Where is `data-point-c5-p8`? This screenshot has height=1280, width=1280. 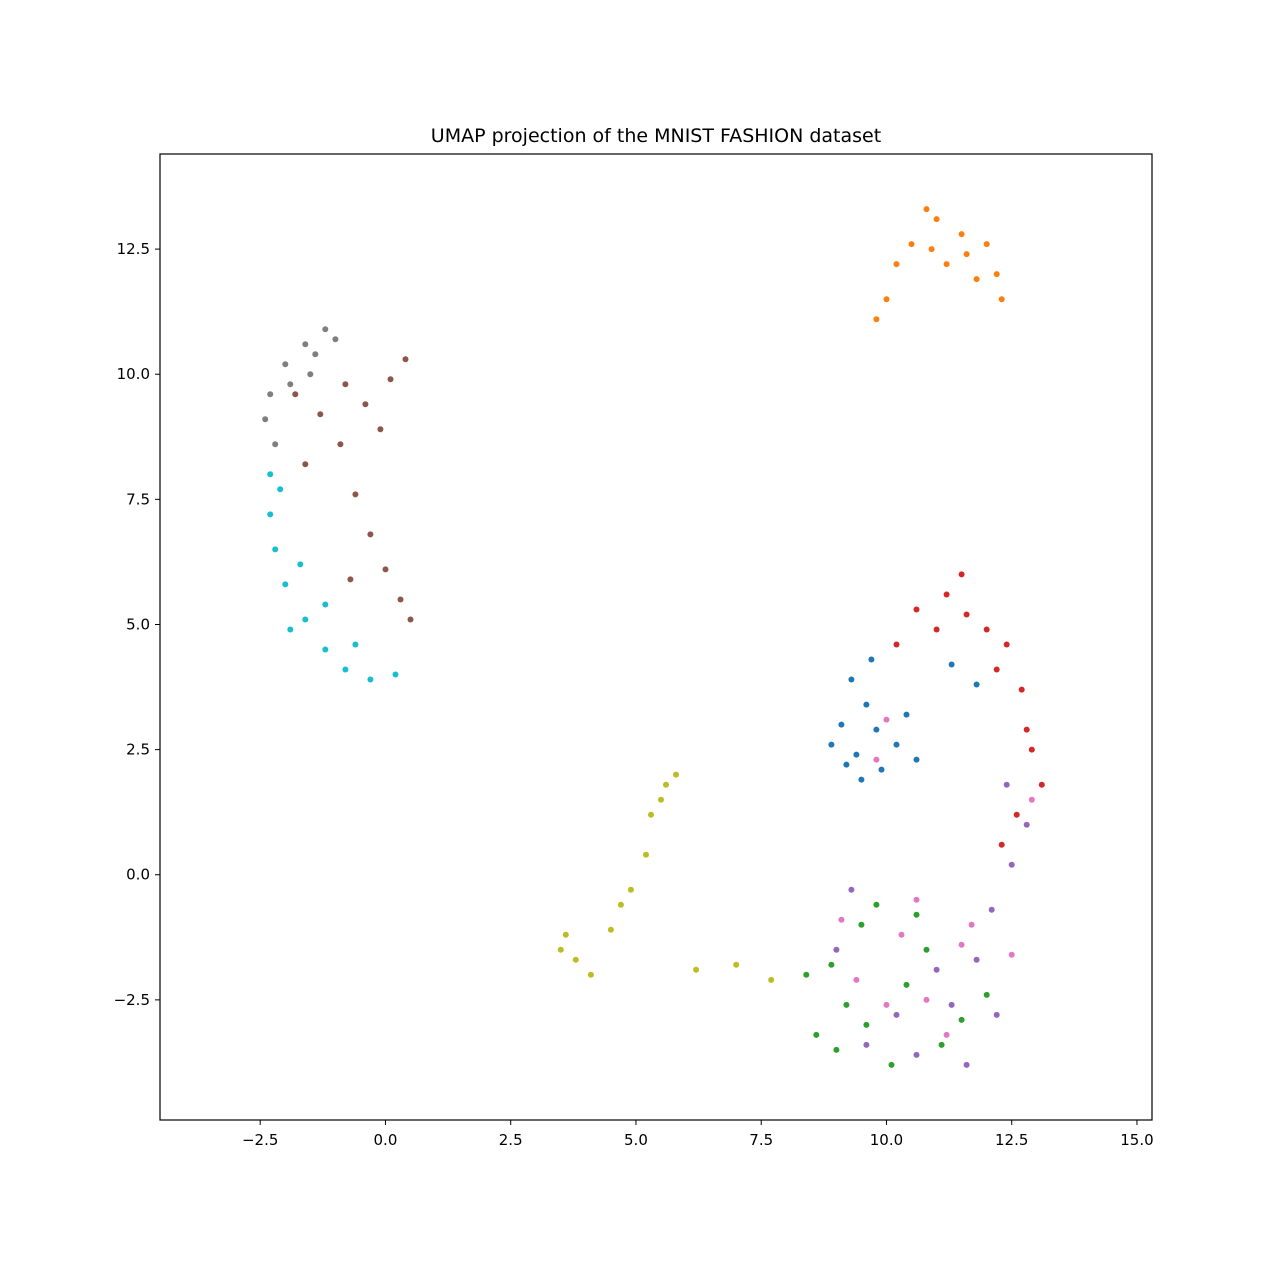 data-point-c5-p8 is located at coordinates (400, 599).